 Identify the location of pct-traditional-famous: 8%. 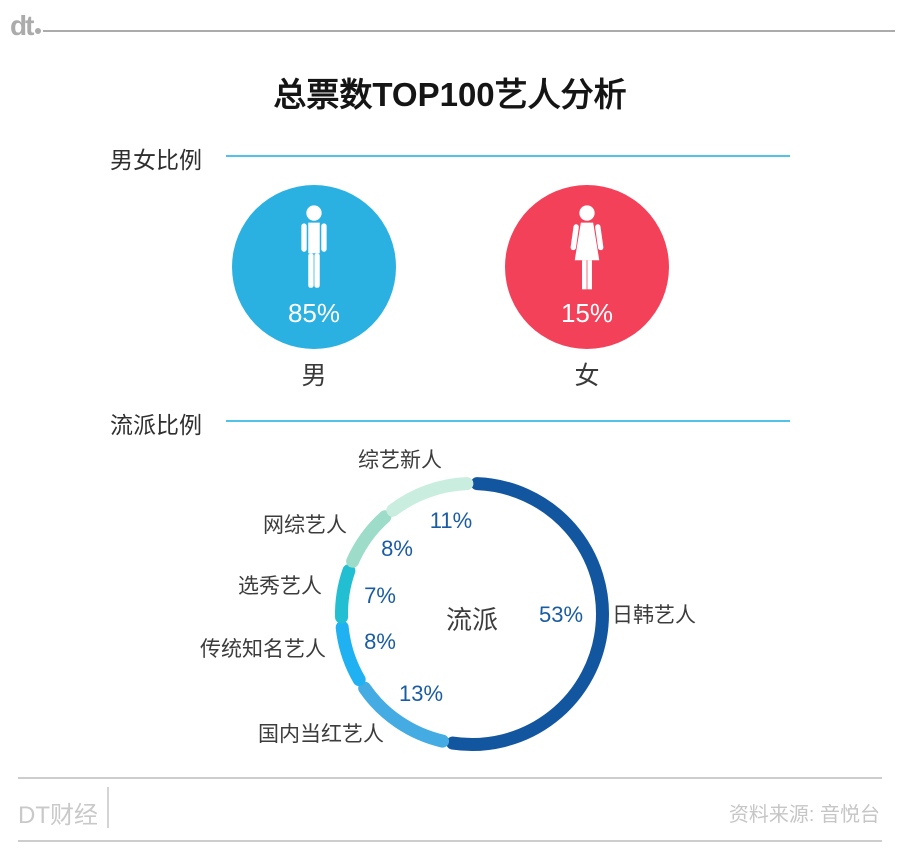
(380, 641).